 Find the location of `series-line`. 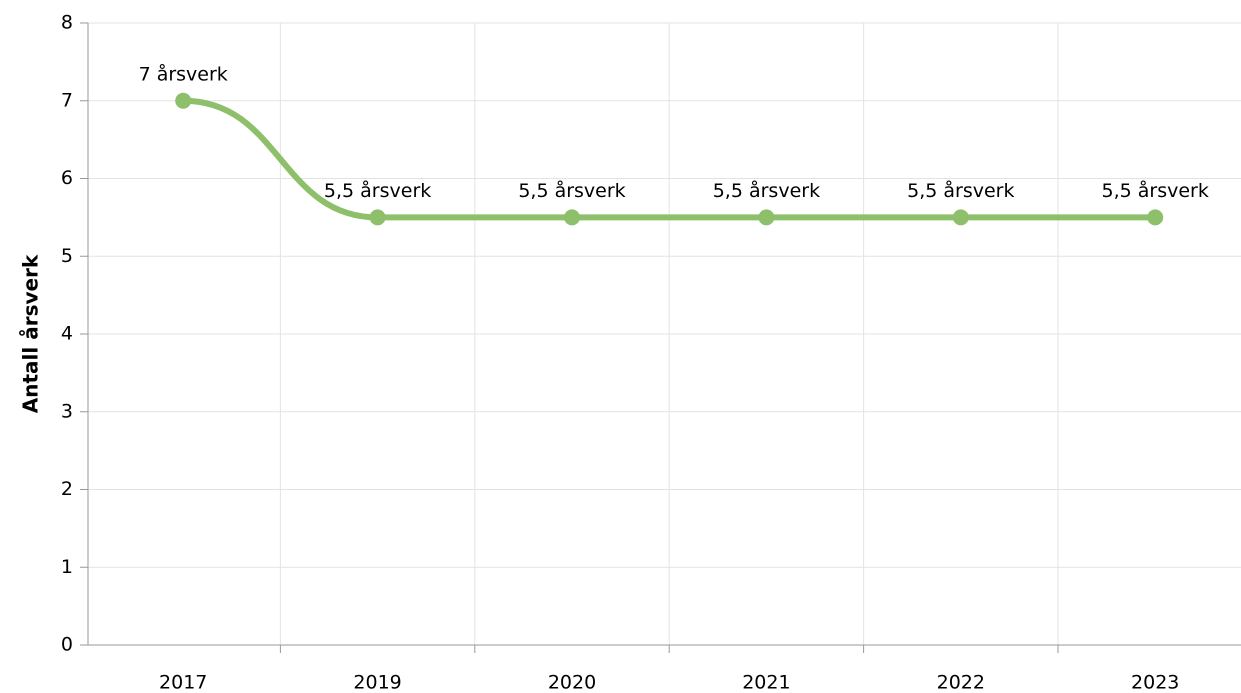

series-line is located at coordinates (669, 159).